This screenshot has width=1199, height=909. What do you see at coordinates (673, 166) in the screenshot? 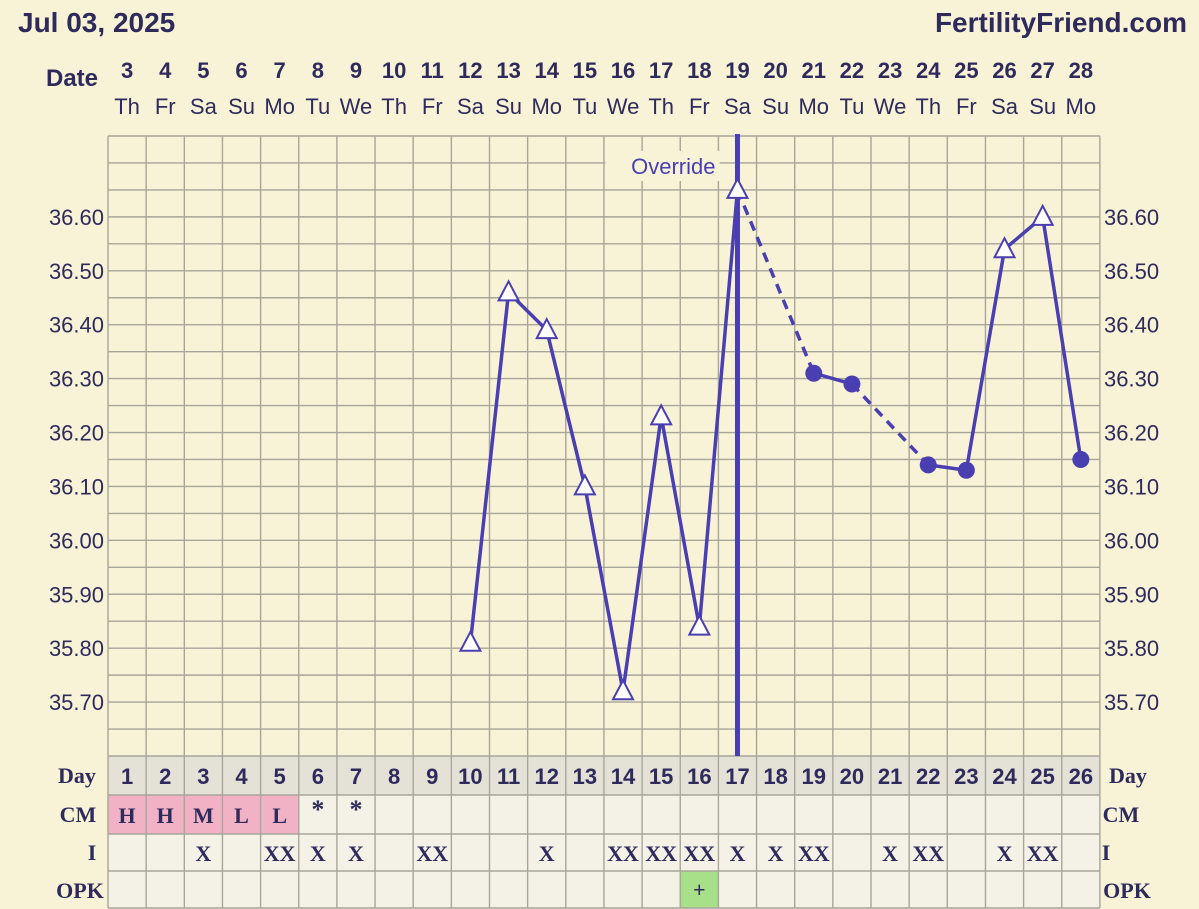
I see `override-label: Override` at bounding box center [673, 166].